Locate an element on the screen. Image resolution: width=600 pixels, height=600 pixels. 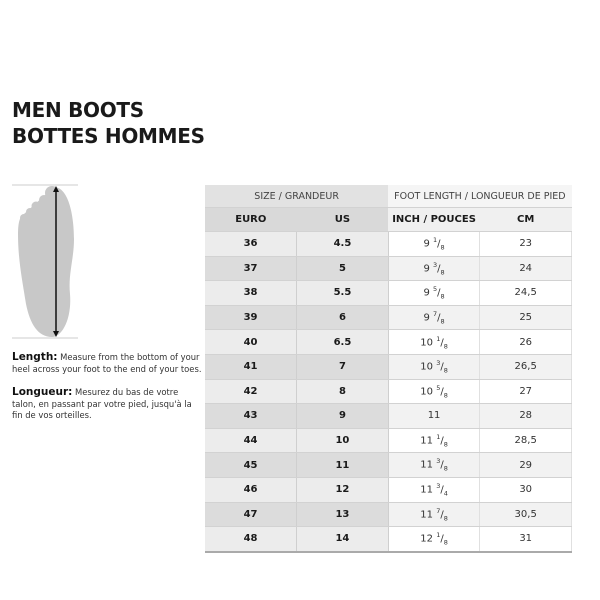
column-header-cm: CM is located at coordinates (525, 219).